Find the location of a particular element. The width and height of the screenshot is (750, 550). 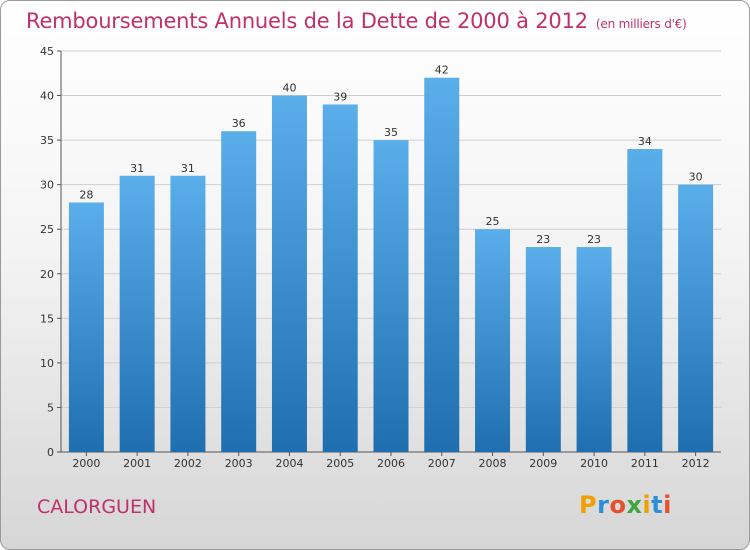

value-label-2002: 31 is located at coordinates (188, 168).